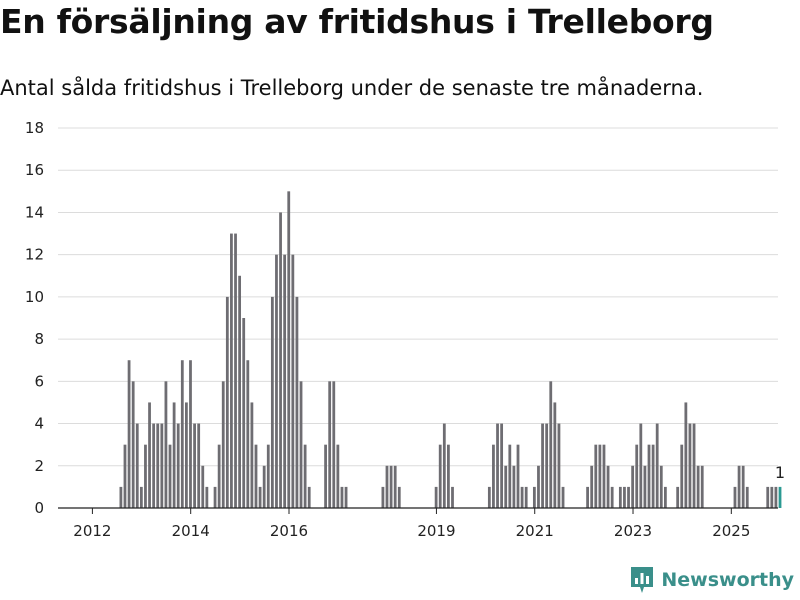 Image resolution: width=800 pixels, height=600 pixels. Describe the element at coordinates (34, 297) in the screenshot. I see `y-tick-label: 10` at that location.